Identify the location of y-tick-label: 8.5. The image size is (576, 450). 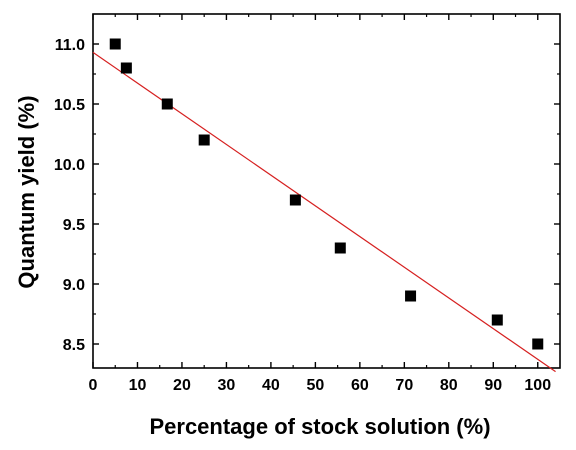
(74, 345).